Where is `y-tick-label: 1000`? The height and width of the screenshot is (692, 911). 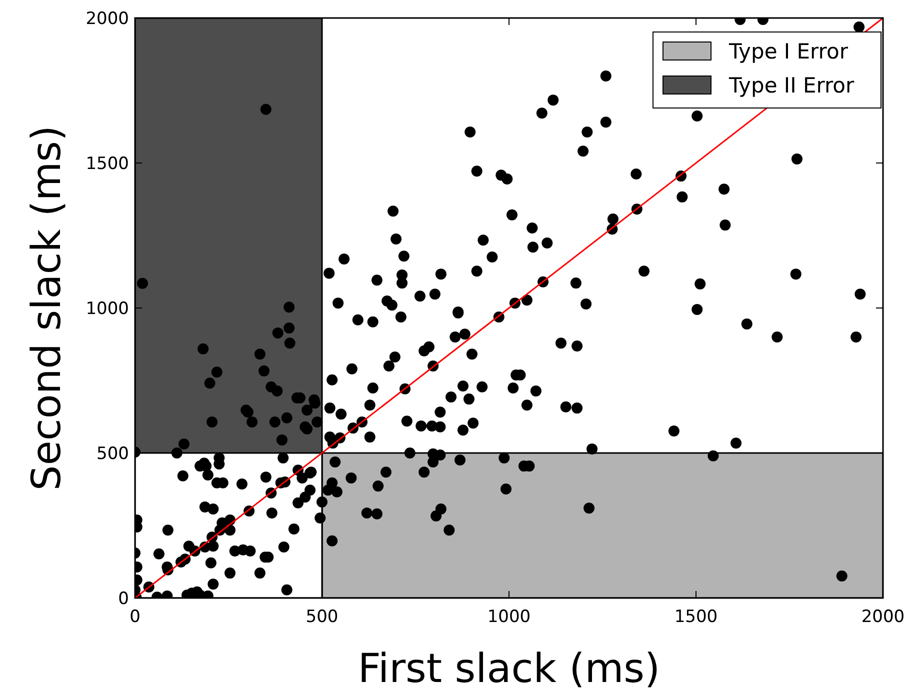 y-tick-label: 1000 is located at coordinates (107, 308).